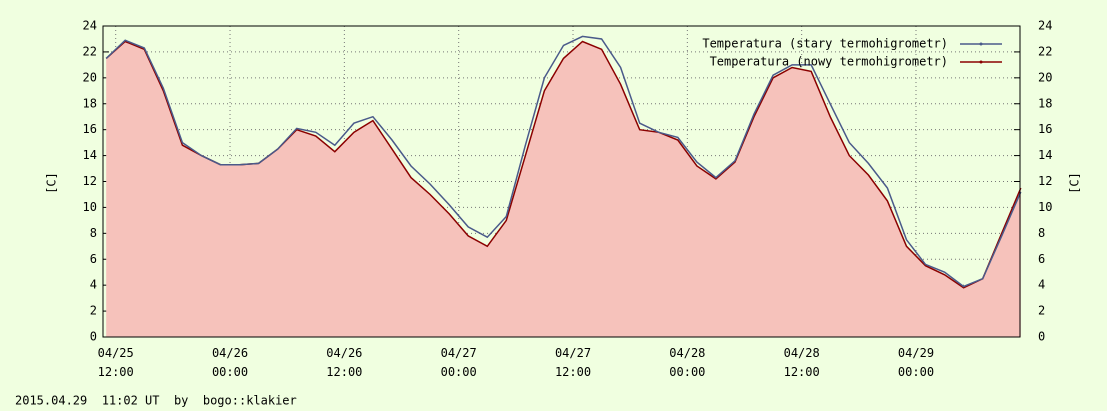  What do you see at coordinates (1041, 233) in the screenshot?
I see `y2-tick-label: 8` at bounding box center [1041, 233].